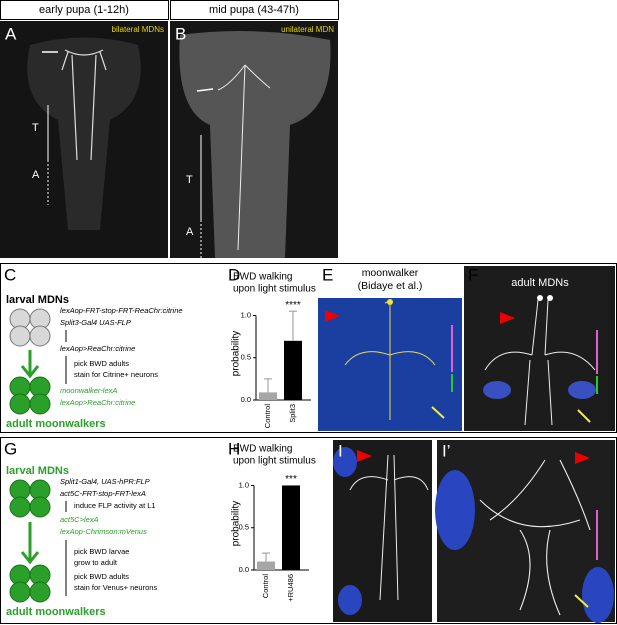  What do you see at coordinates (103, 493) in the screenshot?
I see `step: act5C-FRT-stop-FRT-lexA` at bounding box center [103, 493].